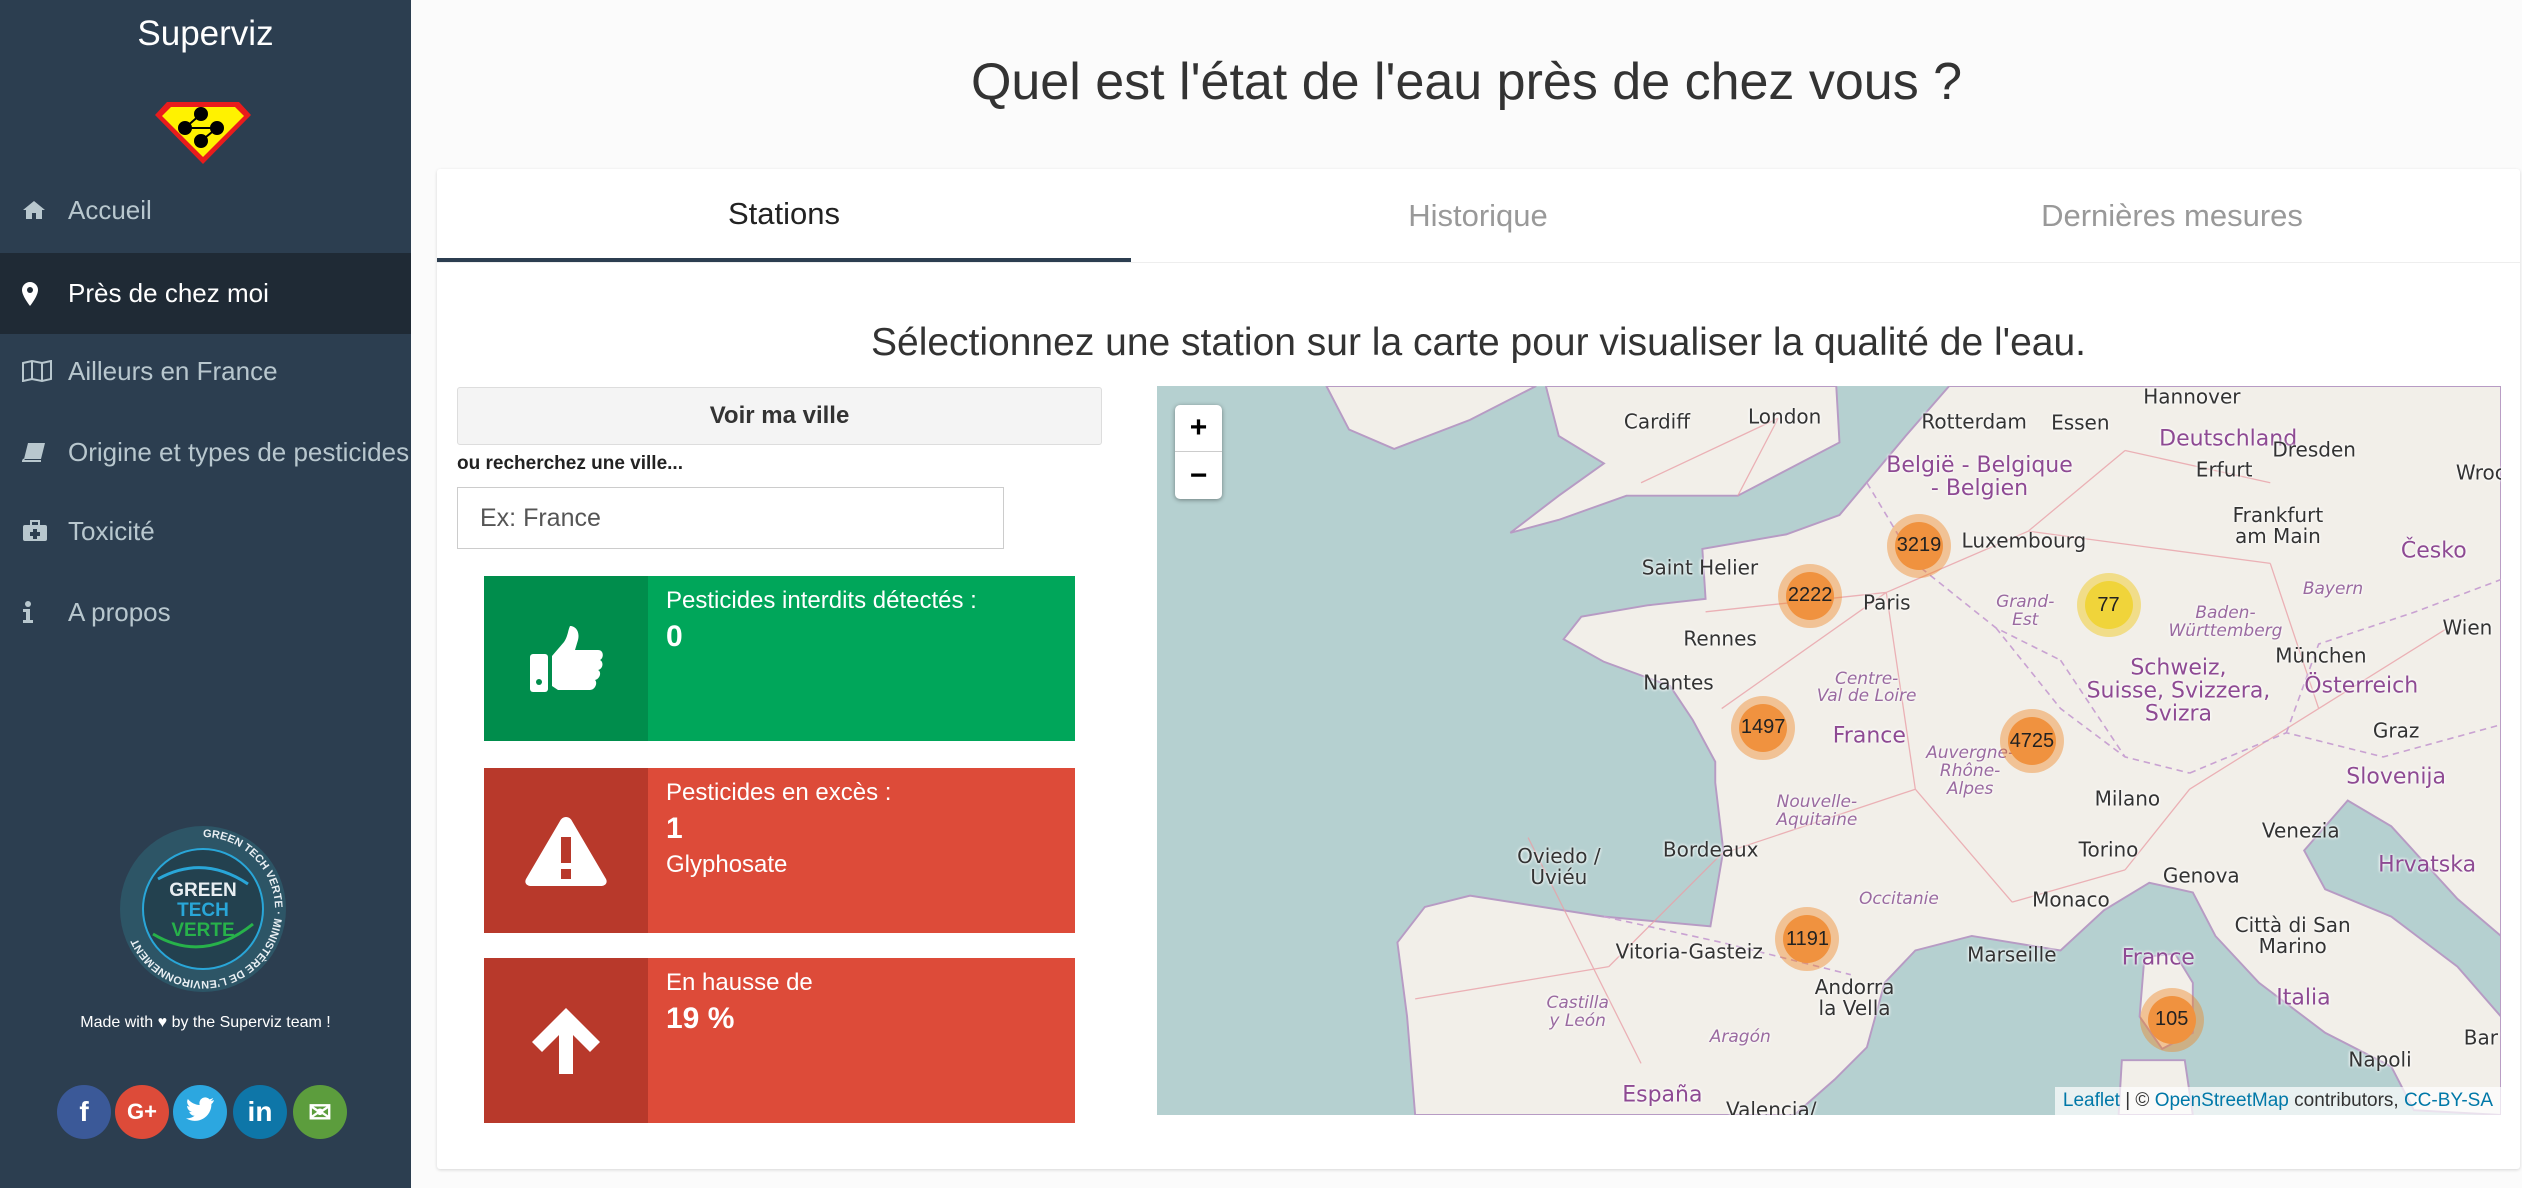 This screenshot has height=1188, width=2522. Describe the element at coordinates (239, 451) in the screenshot. I see `sidebar-item-label: Origine et types de pesticides` at that location.